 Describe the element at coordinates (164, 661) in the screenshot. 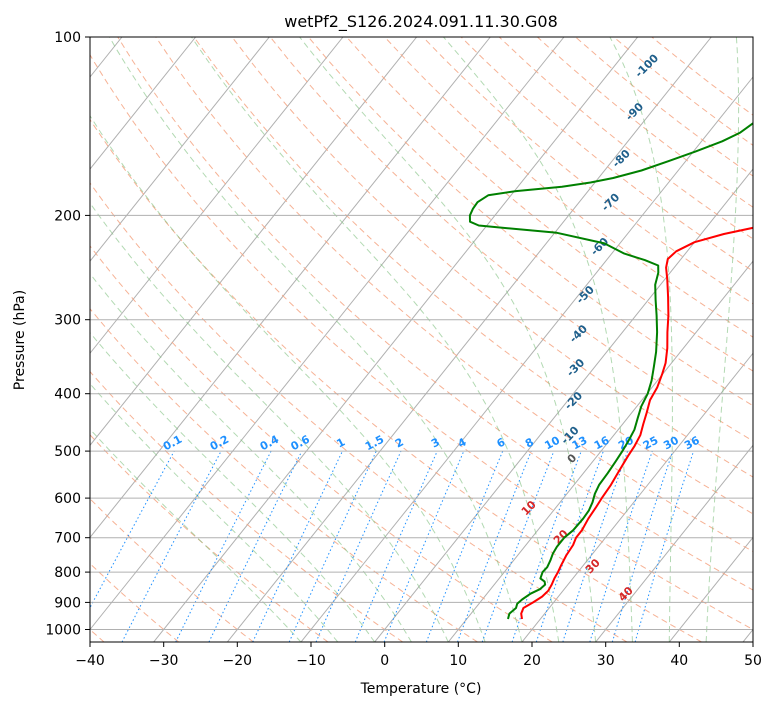

I see `x-tick-label: −30` at that location.